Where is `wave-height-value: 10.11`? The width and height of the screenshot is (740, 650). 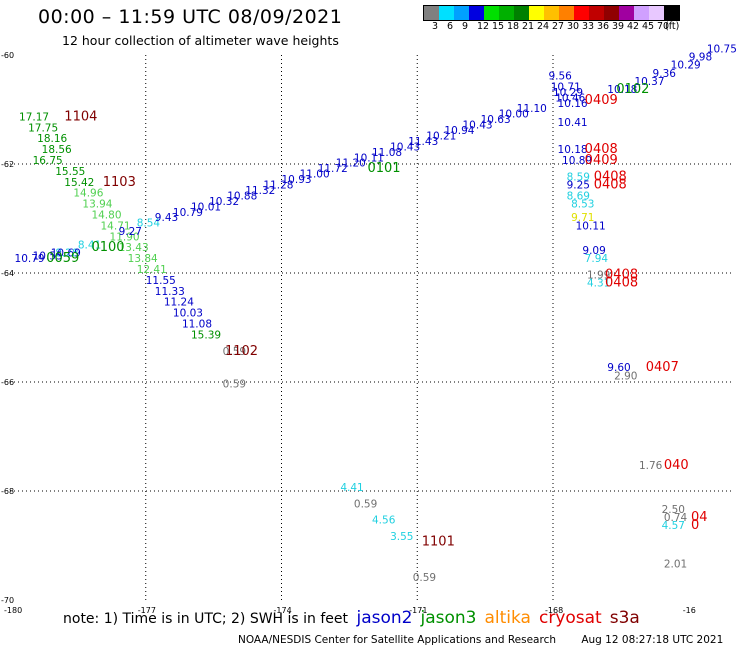
wave-height-value: 10.11 is located at coordinates (369, 158).